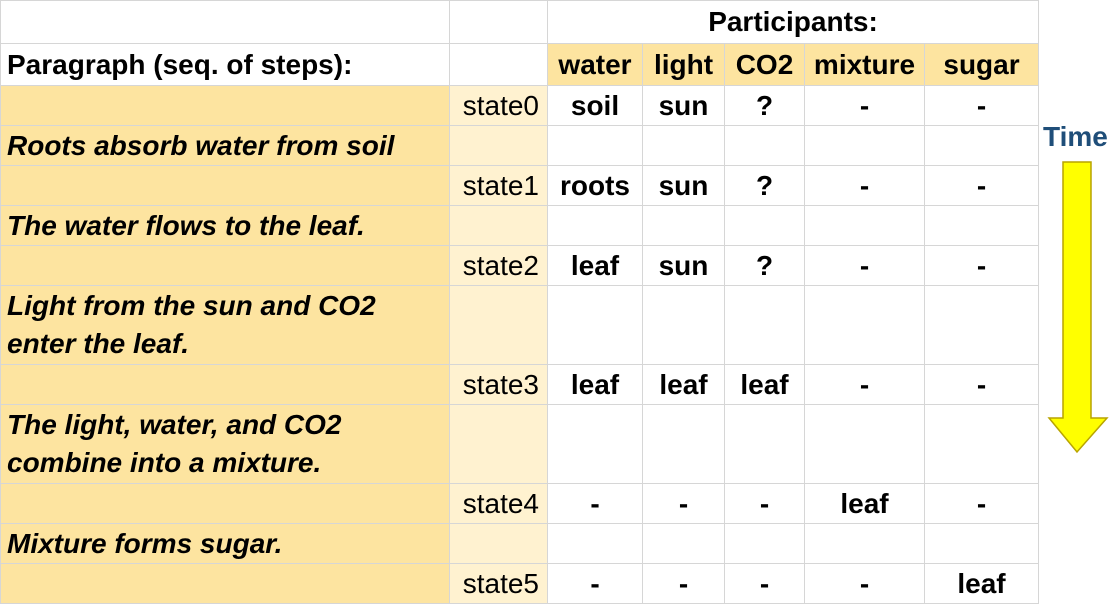  Describe the element at coordinates (595, 186) in the screenshot. I see `state-value: roots` at that location.